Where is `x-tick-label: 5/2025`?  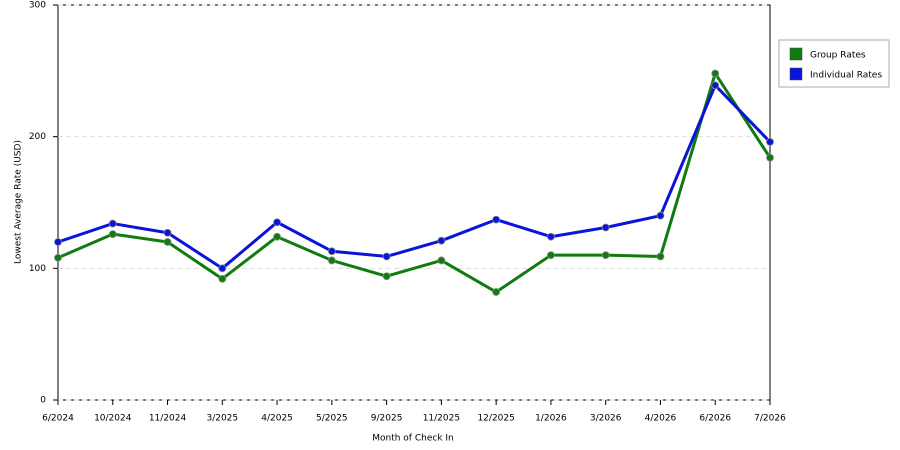
x-tick-label: 5/2025 is located at coordinates (332, 419).